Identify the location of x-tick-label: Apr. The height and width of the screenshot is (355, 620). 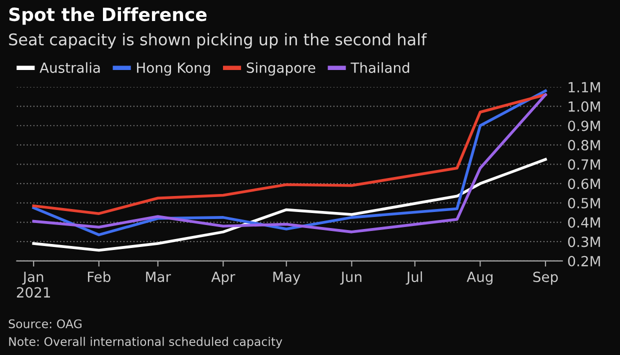
(223, 278).